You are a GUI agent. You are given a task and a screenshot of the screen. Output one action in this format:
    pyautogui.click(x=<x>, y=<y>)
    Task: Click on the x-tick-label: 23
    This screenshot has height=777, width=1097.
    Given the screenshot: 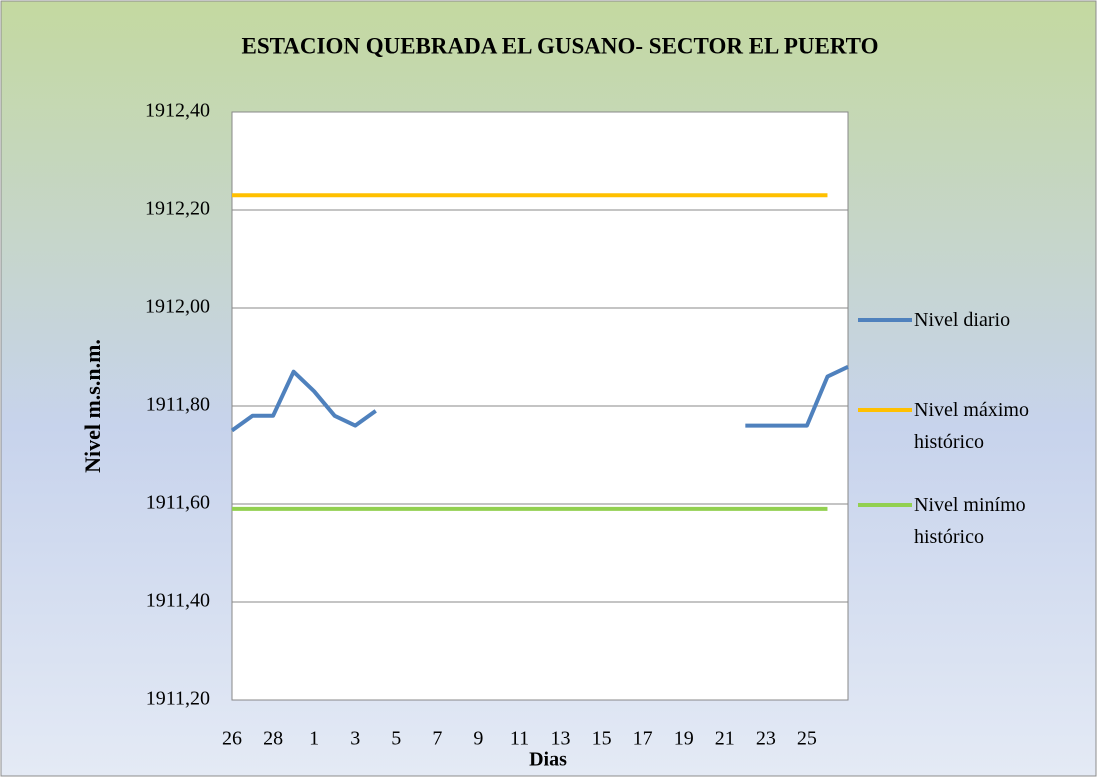 What is the action you would take?
    pyautogui.click(x=766, y=739)
    